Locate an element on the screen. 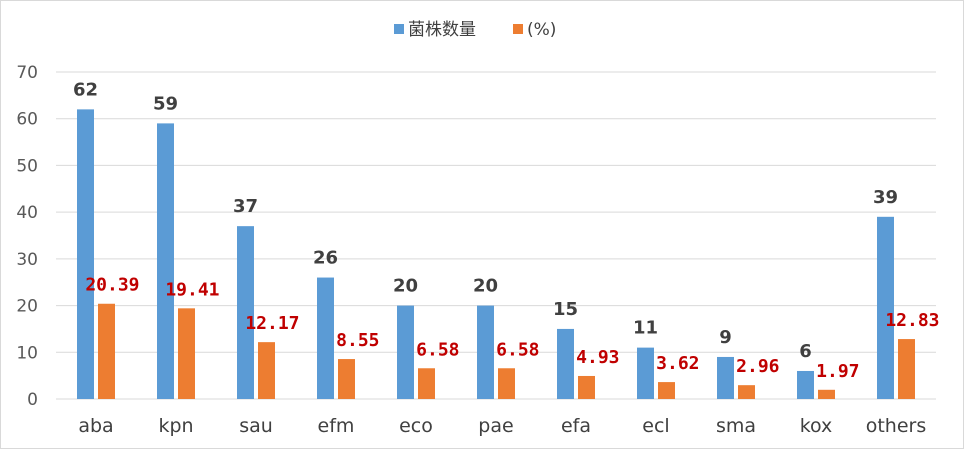 Image resolution: width=964 pixels, height=449 pixels. y-tick-label: 10 is located at coordinates (27, 353).